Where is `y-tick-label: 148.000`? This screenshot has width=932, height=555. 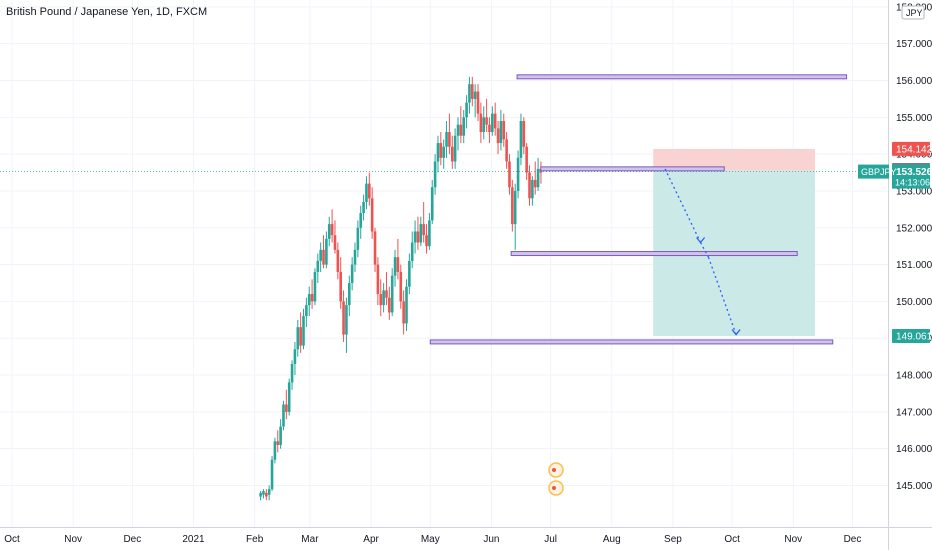 y-tick-label: 148.000 is located at coordinates (914, 376).